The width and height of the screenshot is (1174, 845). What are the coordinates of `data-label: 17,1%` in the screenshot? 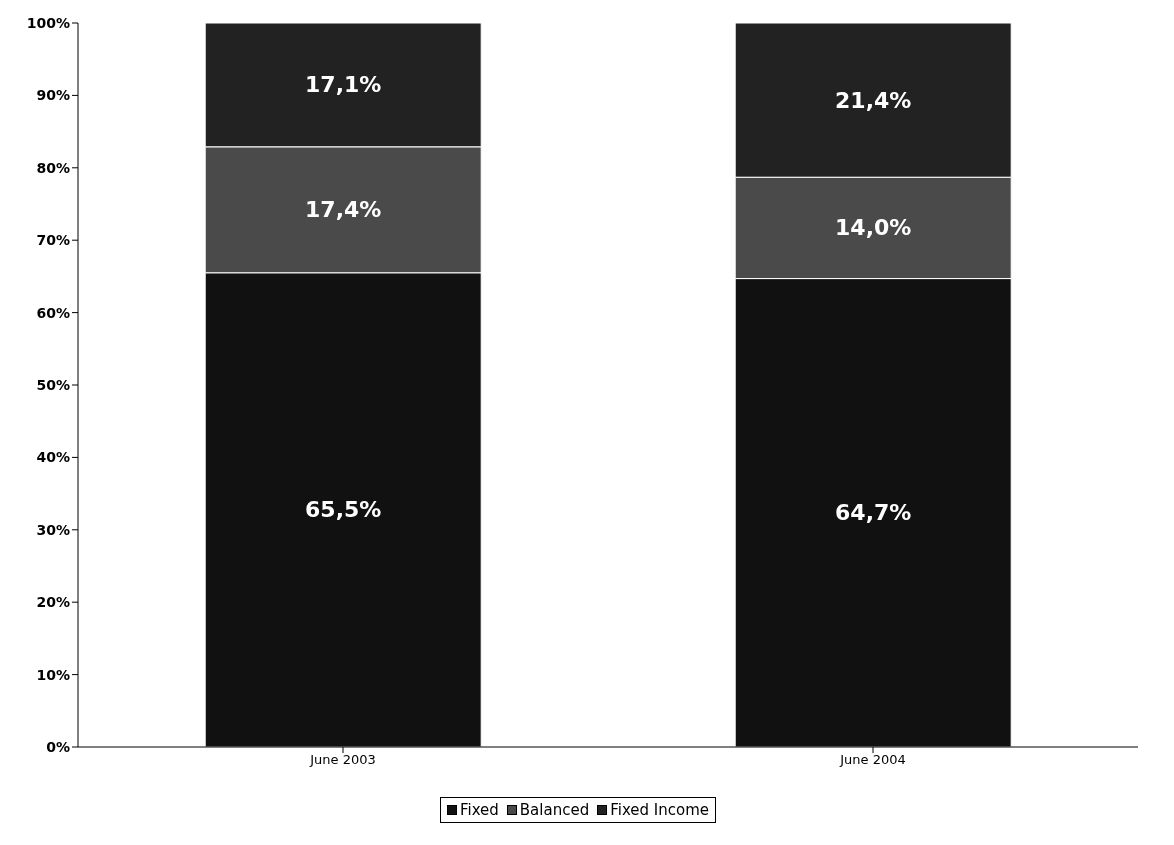 It's located at (343, 85).